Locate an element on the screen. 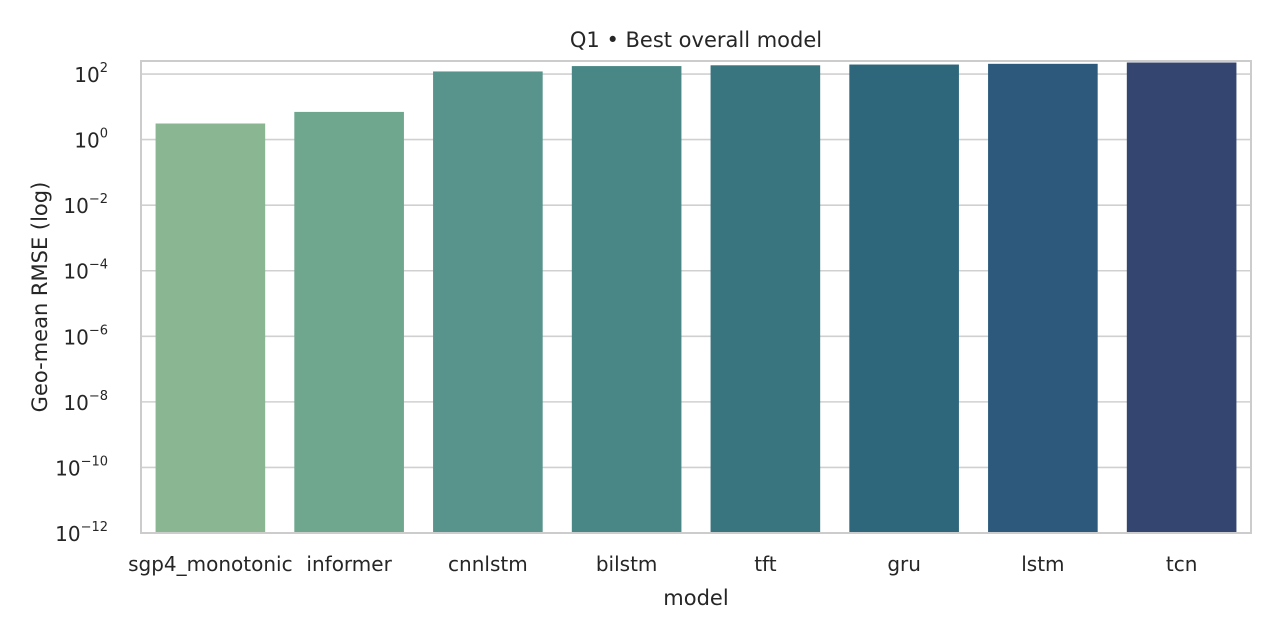  y-tick-label: 10⁻⁴ is located at coordinates (85, 271).